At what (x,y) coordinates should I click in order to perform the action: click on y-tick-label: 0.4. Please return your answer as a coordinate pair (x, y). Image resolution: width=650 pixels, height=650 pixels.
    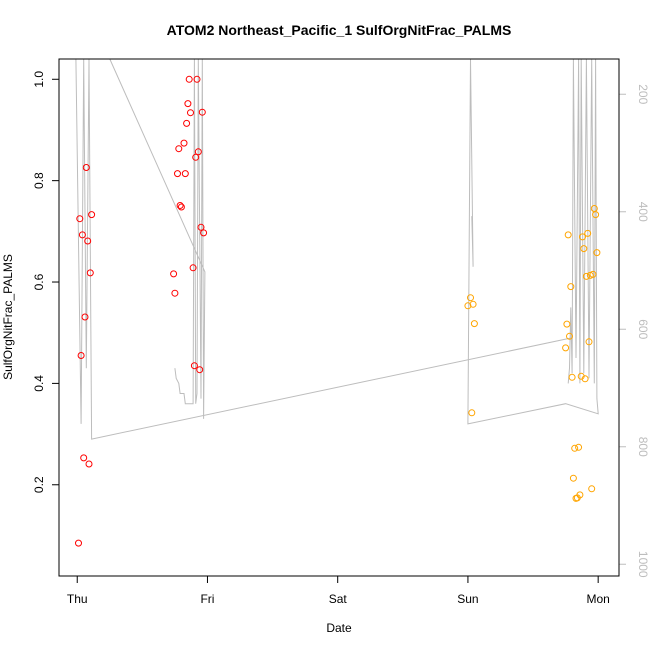
    Looking at the image, I should click on (39, 383).